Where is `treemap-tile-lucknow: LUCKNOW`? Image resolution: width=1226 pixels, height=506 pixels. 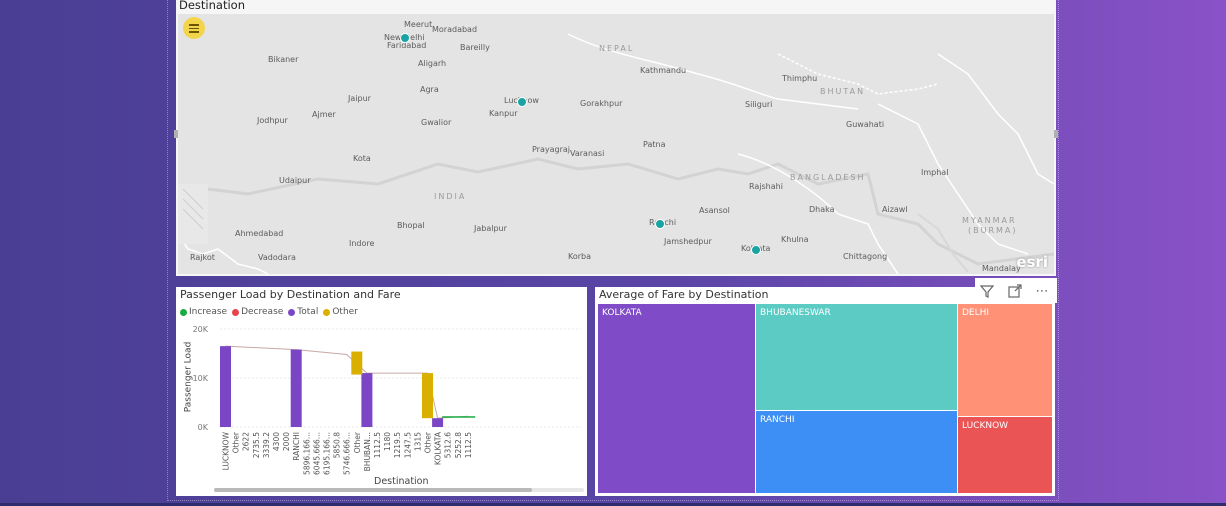 treemap-tile-lucknow: LUCKNOW is located at coordinates (1005, 455).